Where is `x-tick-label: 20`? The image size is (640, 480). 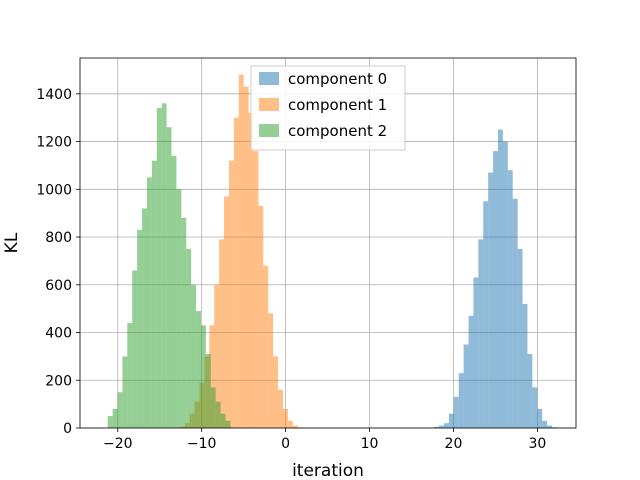 x-tick-label: 20 is located at coordinates (454, 444).